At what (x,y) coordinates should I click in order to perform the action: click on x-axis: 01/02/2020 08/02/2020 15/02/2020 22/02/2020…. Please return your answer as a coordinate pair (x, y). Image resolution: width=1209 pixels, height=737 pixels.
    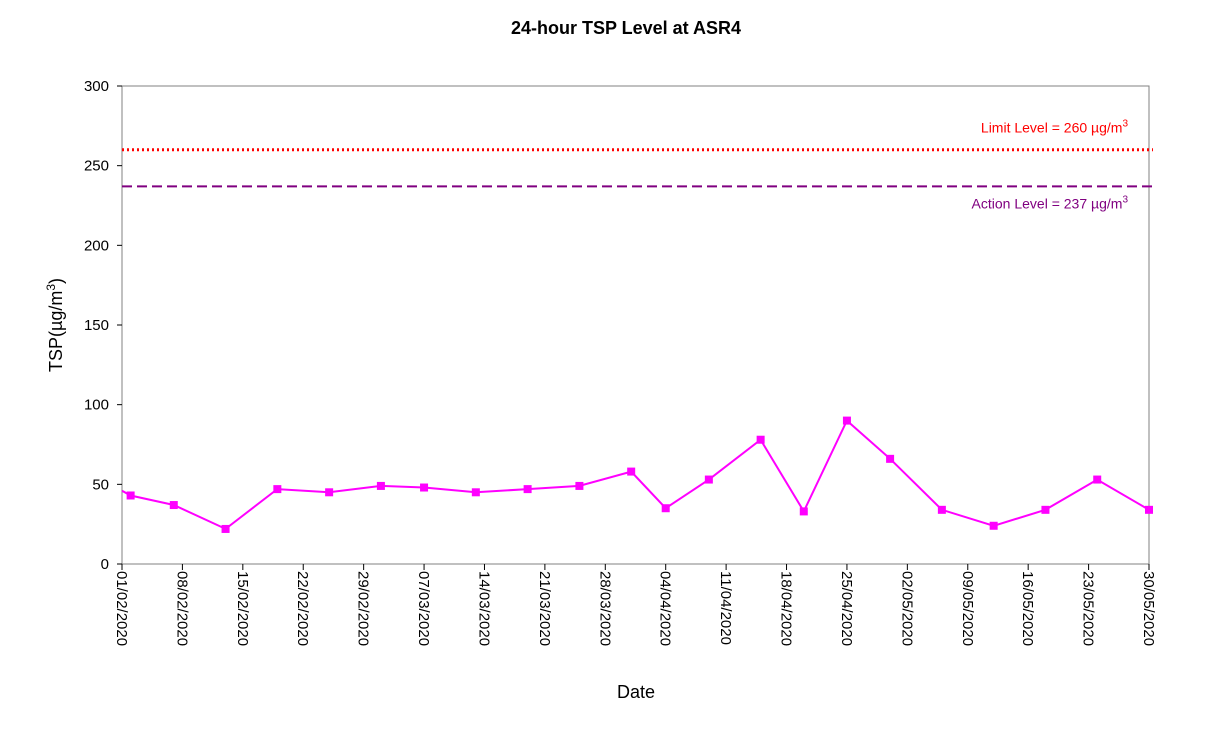
    Looking at the image, I should click on (635, 605).